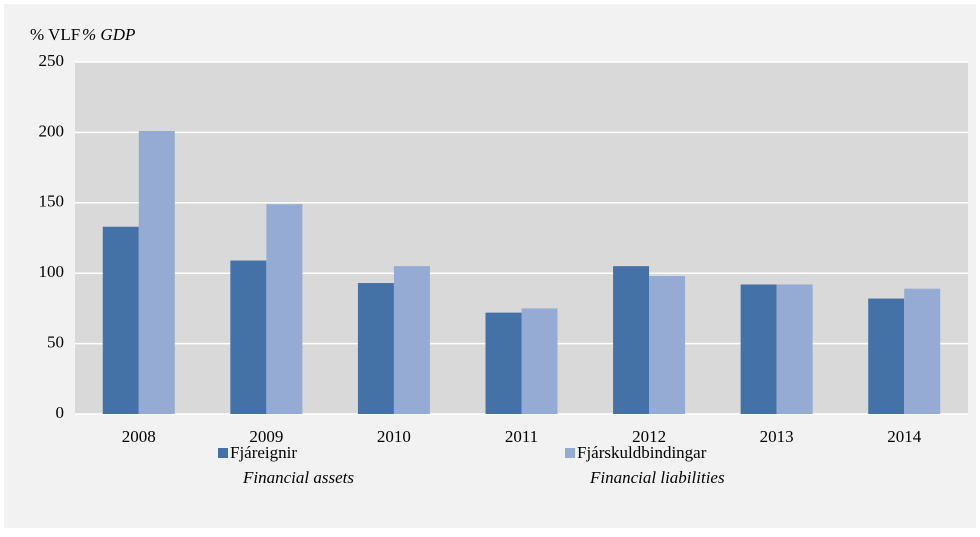 This screenshot has height=537, width=980. I want to click on y-tick-label: 150, so click(52, 201).